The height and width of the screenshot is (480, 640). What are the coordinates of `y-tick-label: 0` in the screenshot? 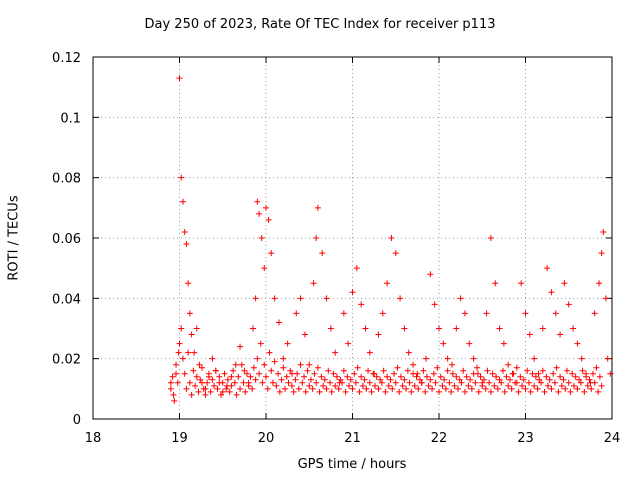 It's located at (77, 420).